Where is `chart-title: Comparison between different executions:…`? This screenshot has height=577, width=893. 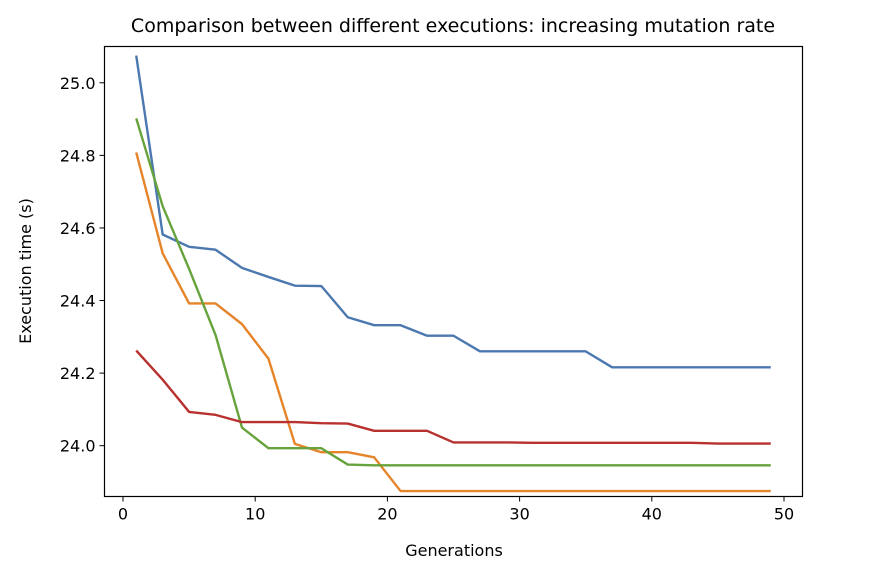
chart-title: Comparison between different executions:… is located at coordinates (453, 26).